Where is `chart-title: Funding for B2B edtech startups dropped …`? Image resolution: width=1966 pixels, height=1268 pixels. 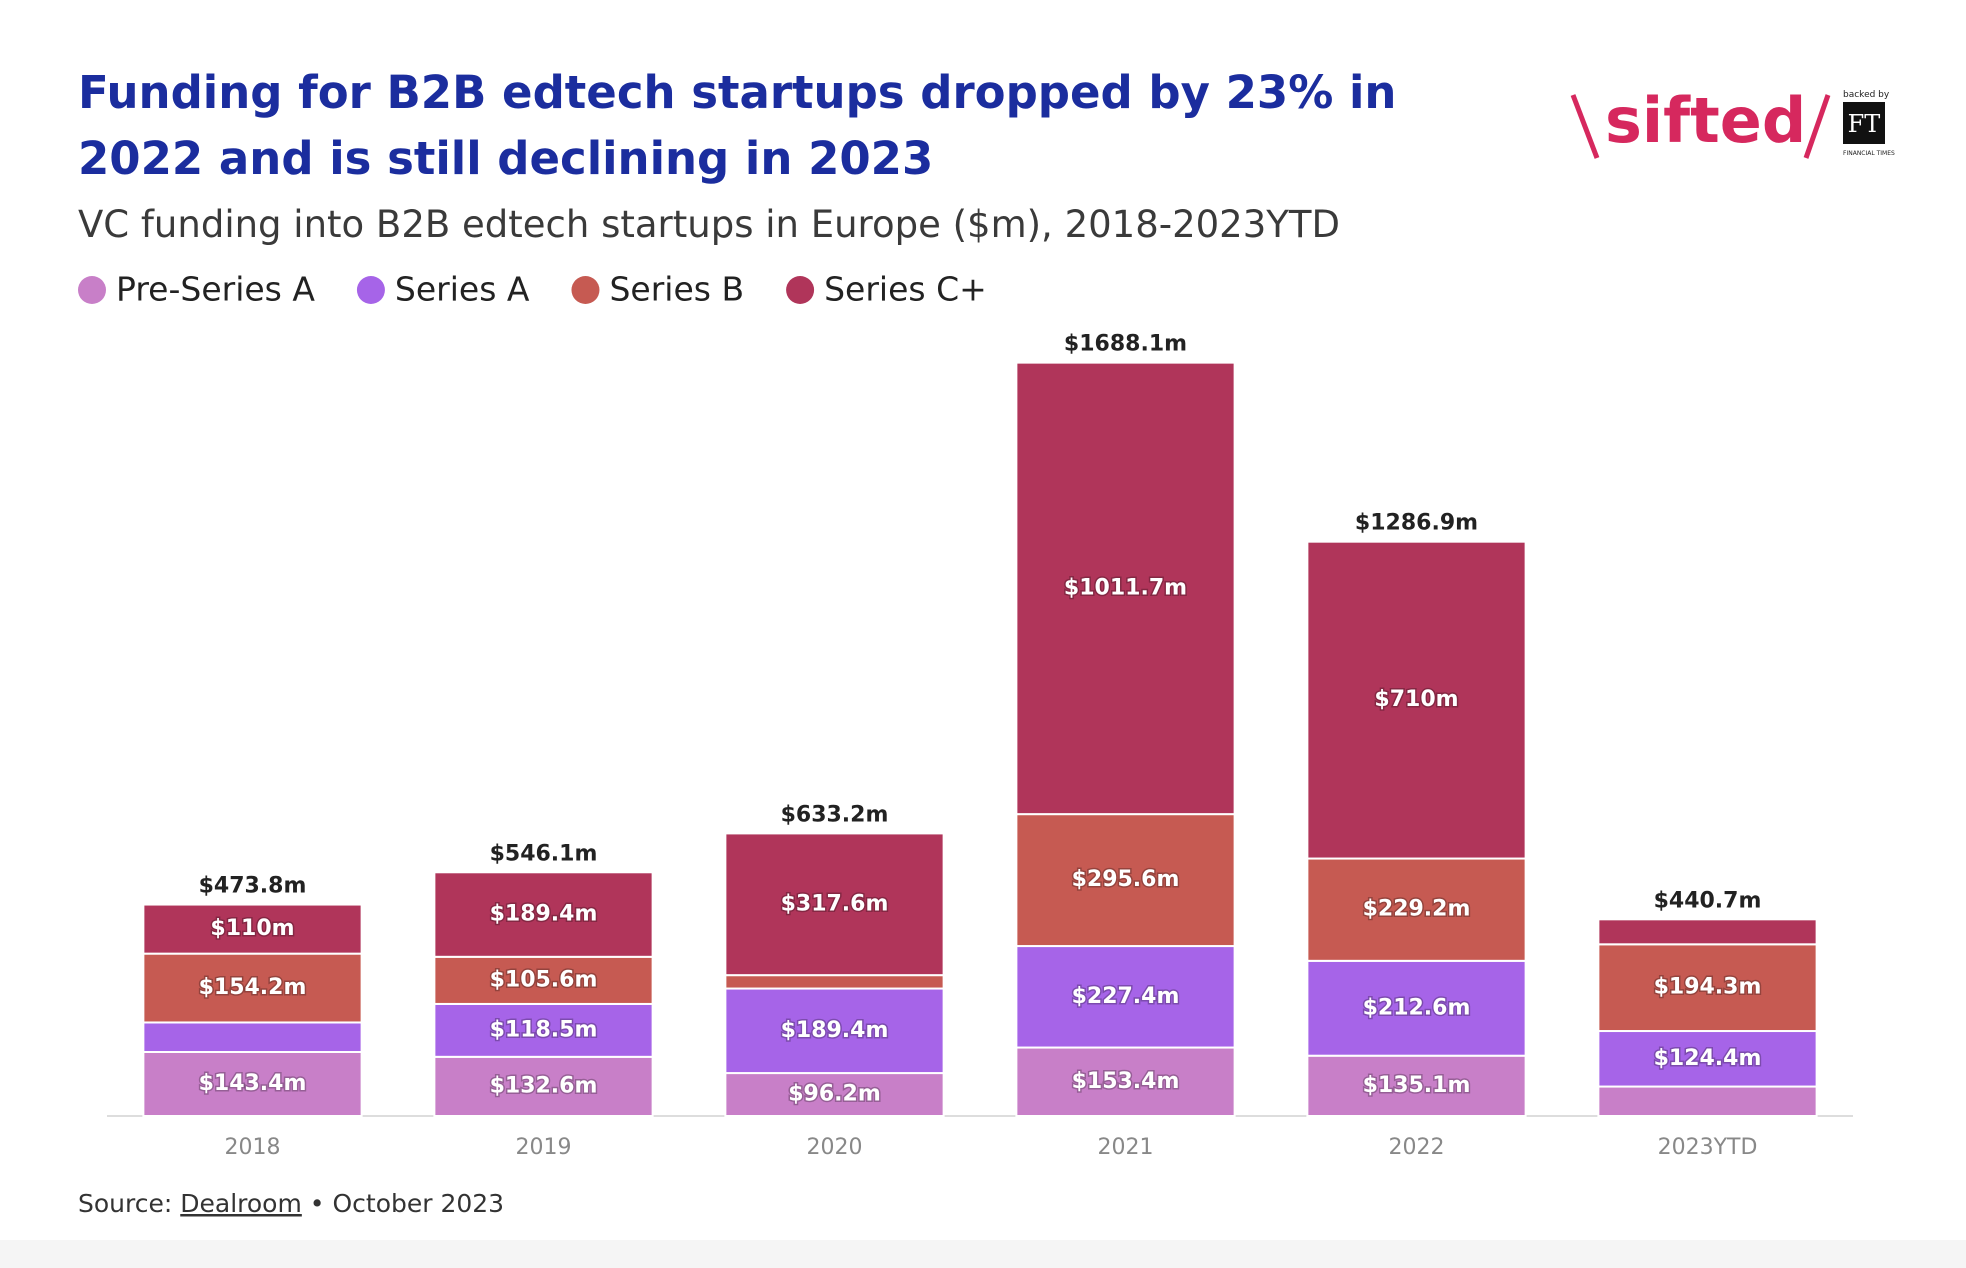
chart-title: Funding for B2B edtech startups dropped … is located at coordinates (737, 125).